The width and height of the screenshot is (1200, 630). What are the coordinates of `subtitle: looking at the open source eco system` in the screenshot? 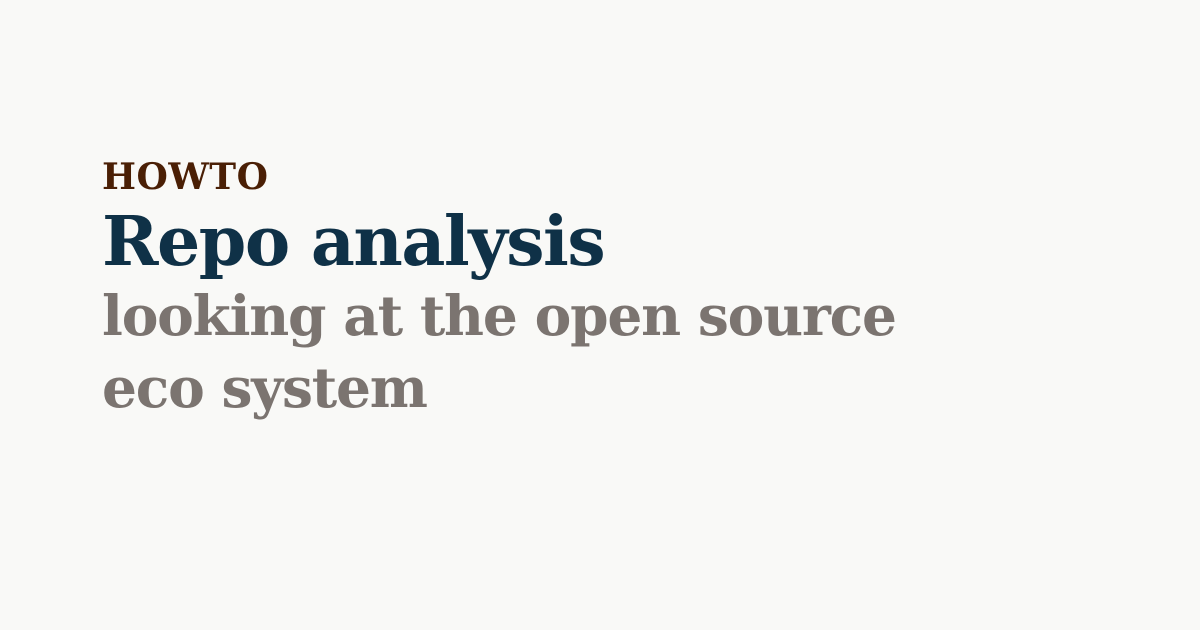 It's located at (499, 351).